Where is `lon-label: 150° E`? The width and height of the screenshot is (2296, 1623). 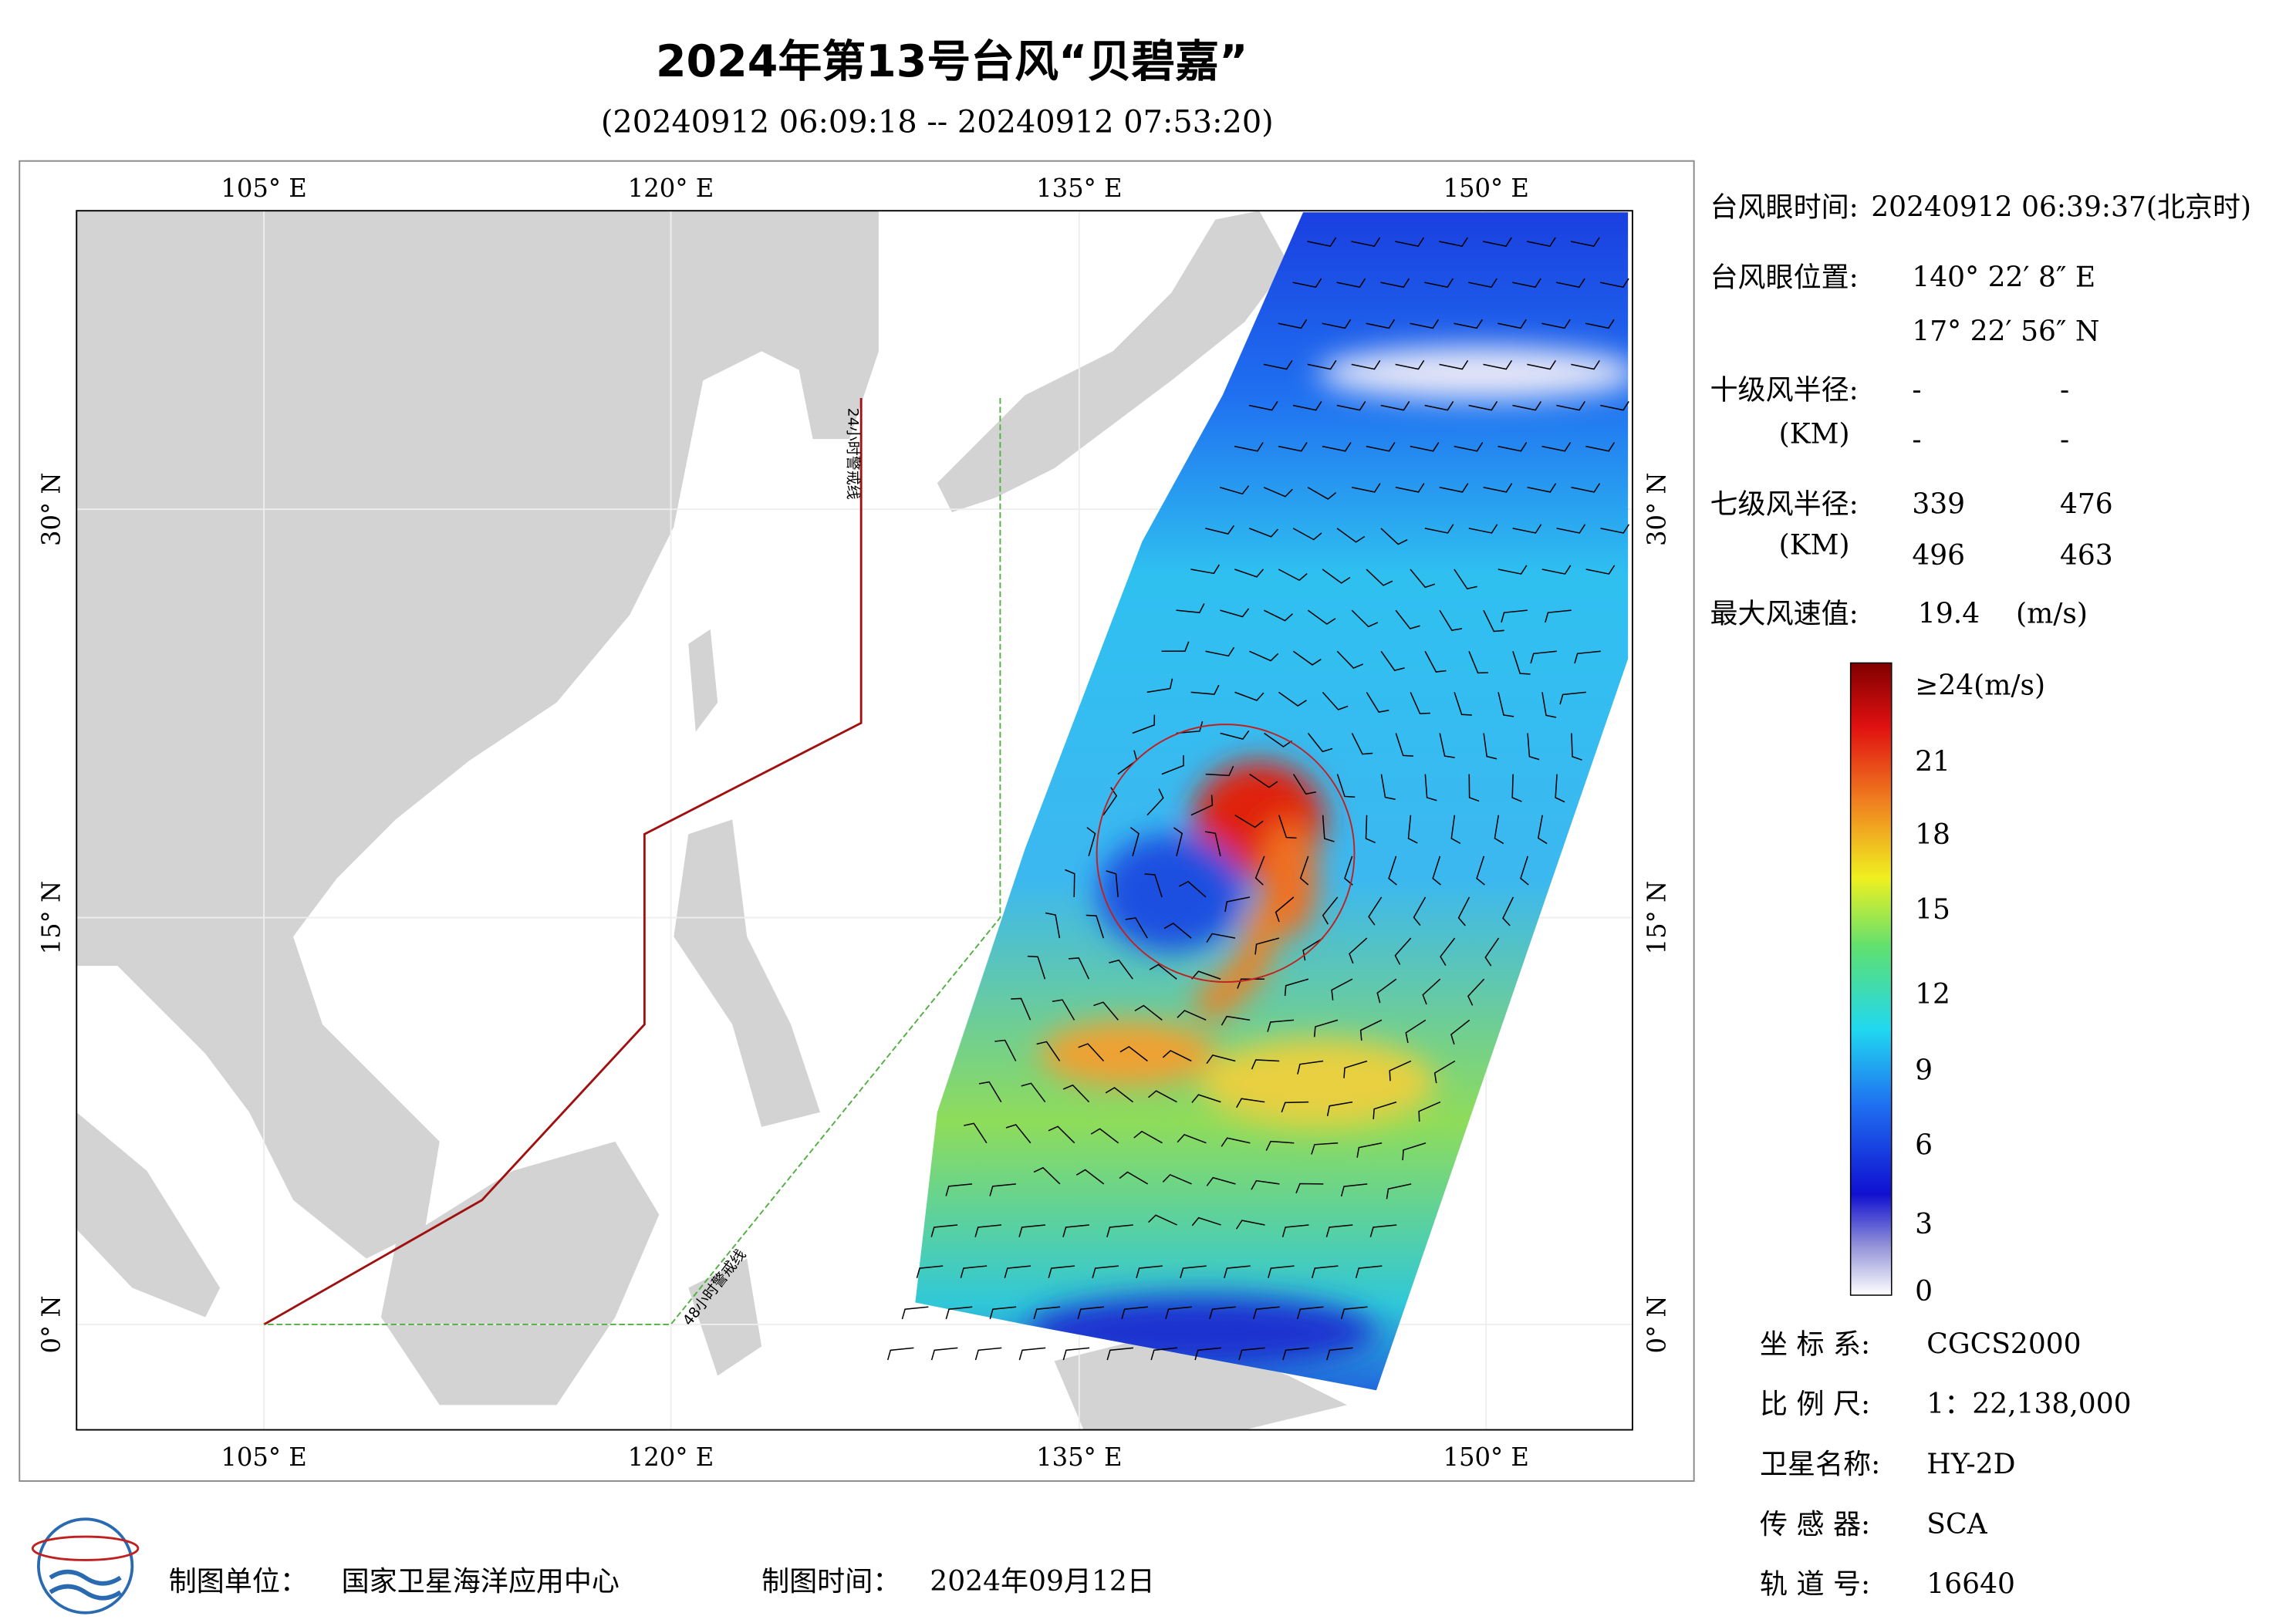 lon-label: 150° E is located at coordinates (1486, 1457).